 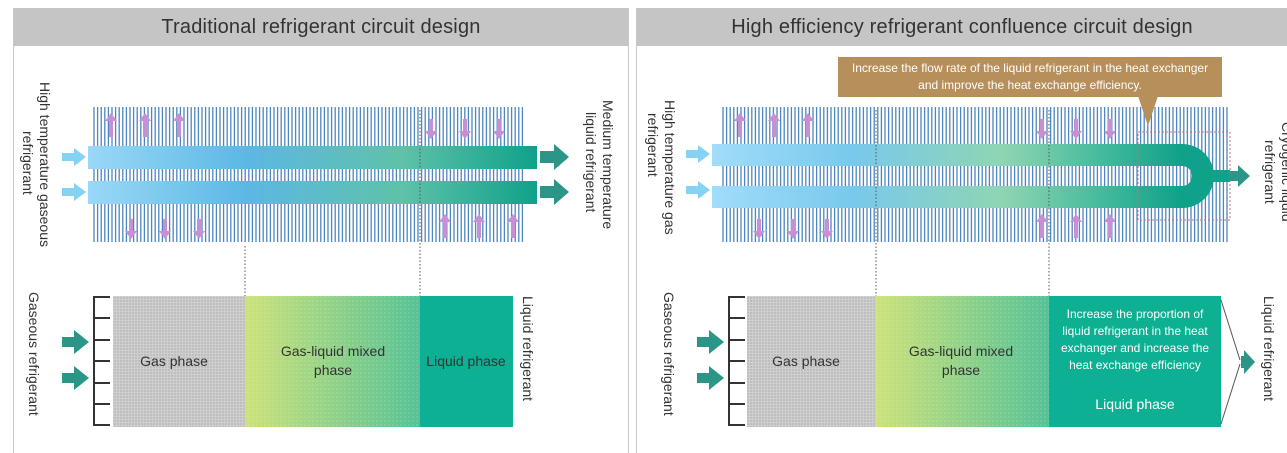 I want to click on inlet-label: High temperature gas, so click(x=670, y=167).